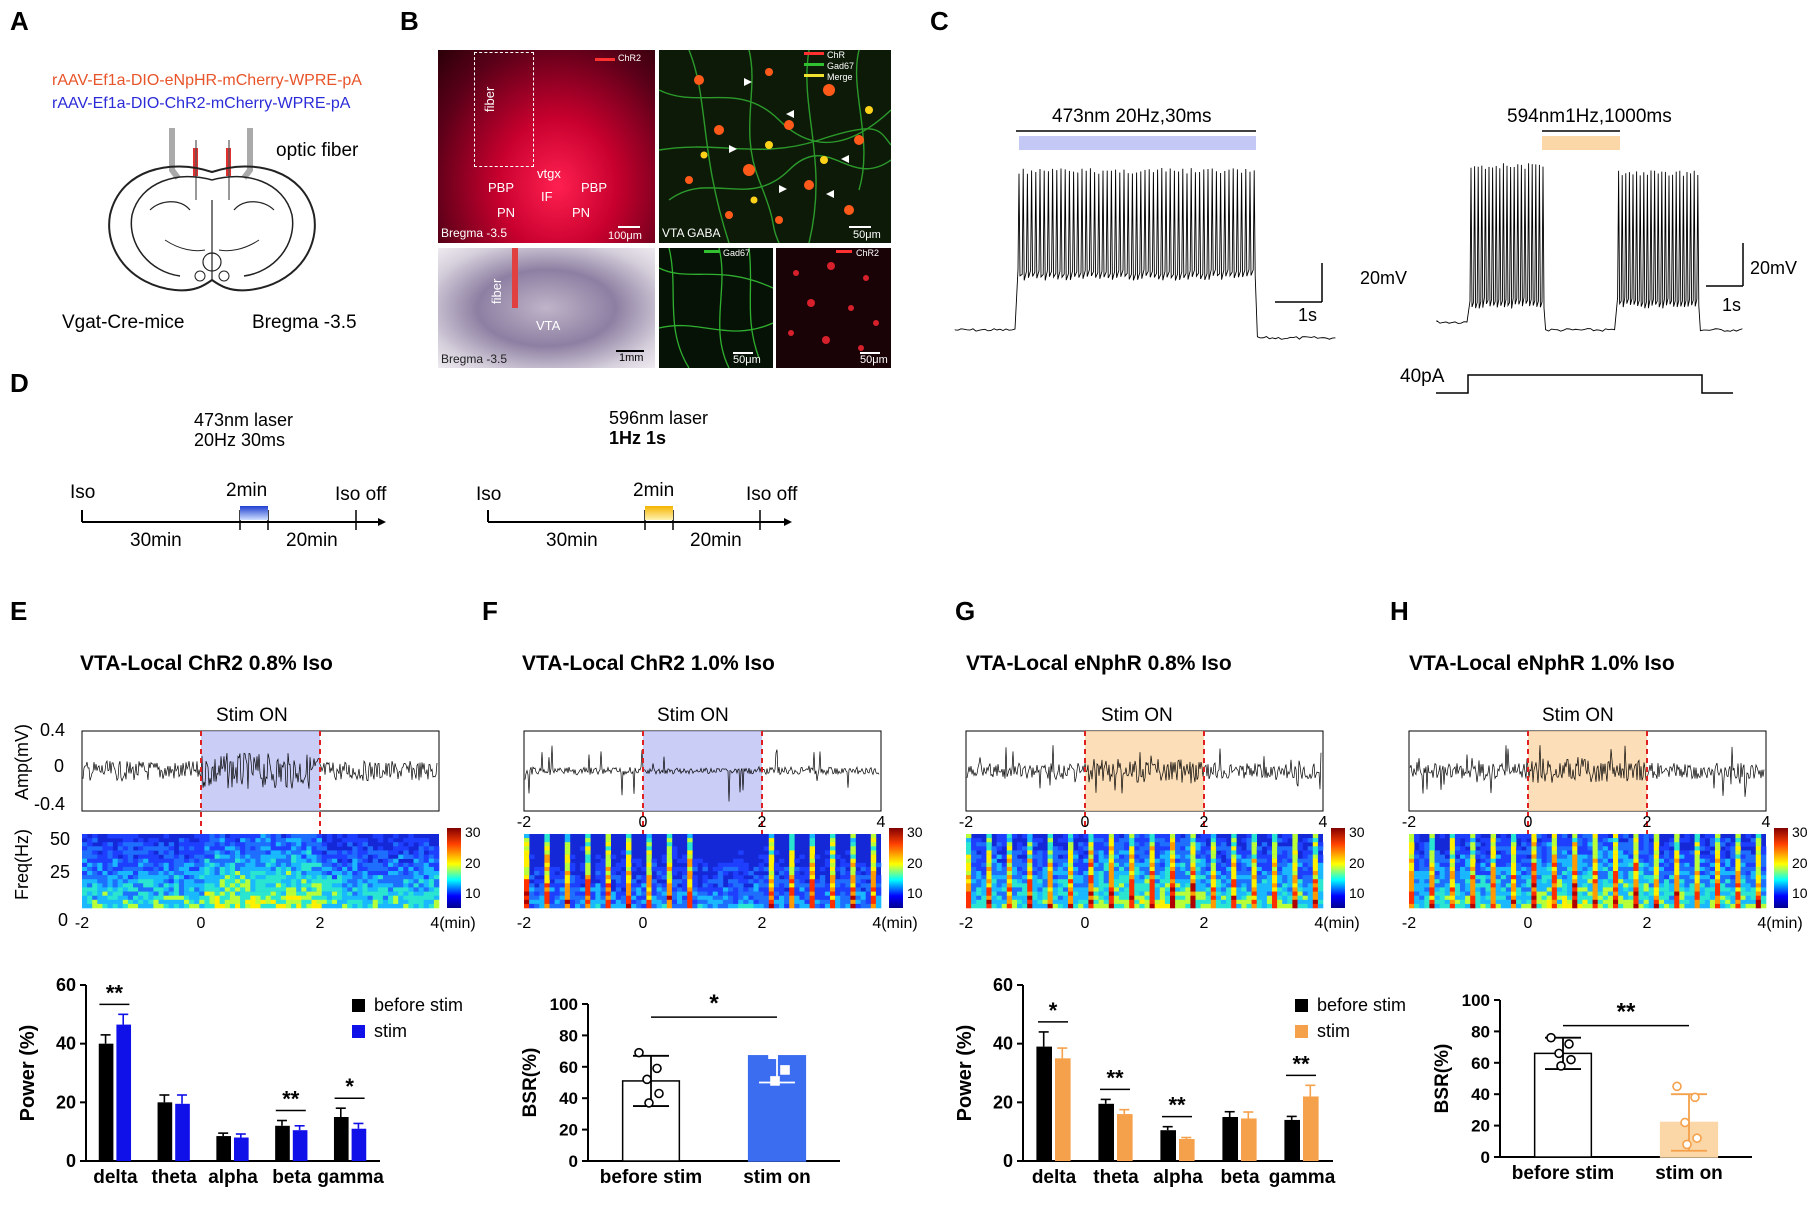 This screenshot has width=1820, height=1231. I want to click on params-label-d2: 1Hz 1s, so click(638, 438).